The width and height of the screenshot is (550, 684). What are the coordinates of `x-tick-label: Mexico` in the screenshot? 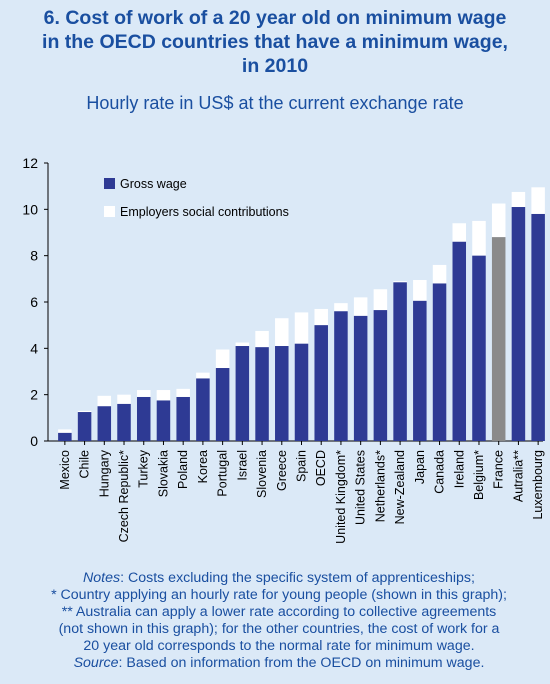 It's located at (65, 470).